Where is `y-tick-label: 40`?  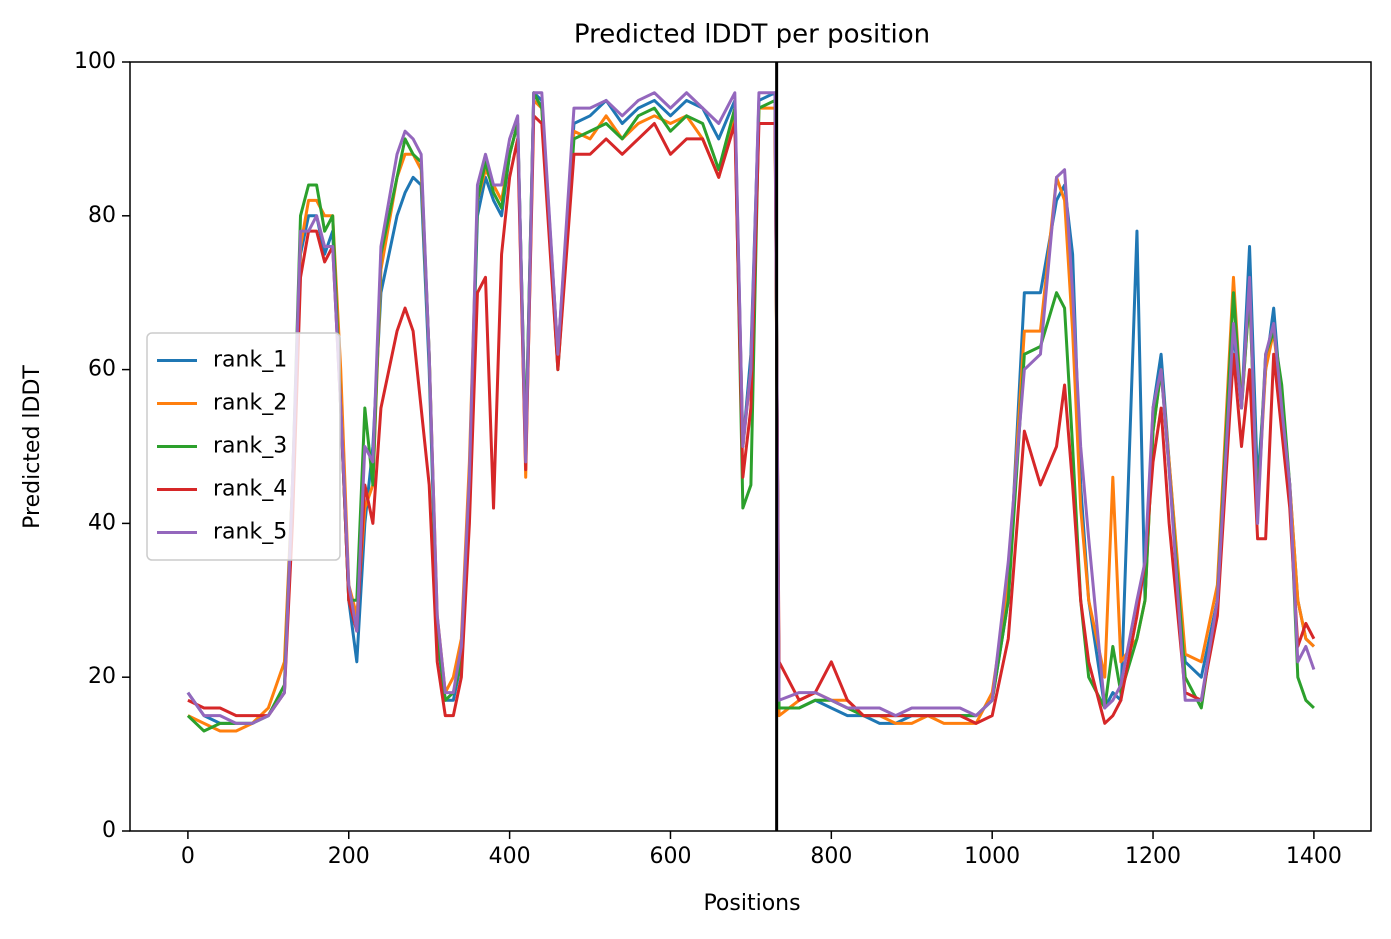 y-tick-label: 40 is located at coordinates (102, 522).